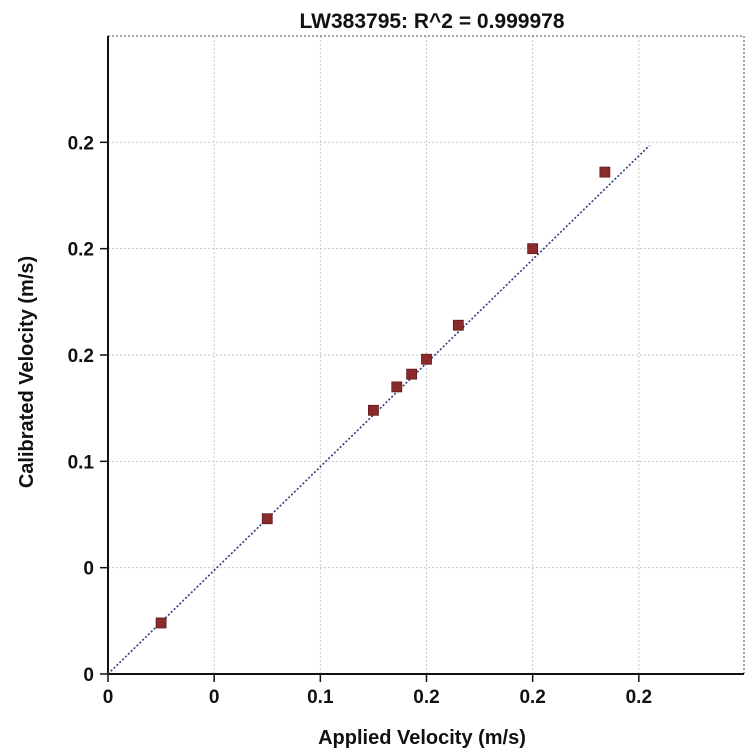  What do you see at coordinates (320, 697) in the screenshot?
I see `x-tick-label: 0.1` at bounding box center [320, 697].